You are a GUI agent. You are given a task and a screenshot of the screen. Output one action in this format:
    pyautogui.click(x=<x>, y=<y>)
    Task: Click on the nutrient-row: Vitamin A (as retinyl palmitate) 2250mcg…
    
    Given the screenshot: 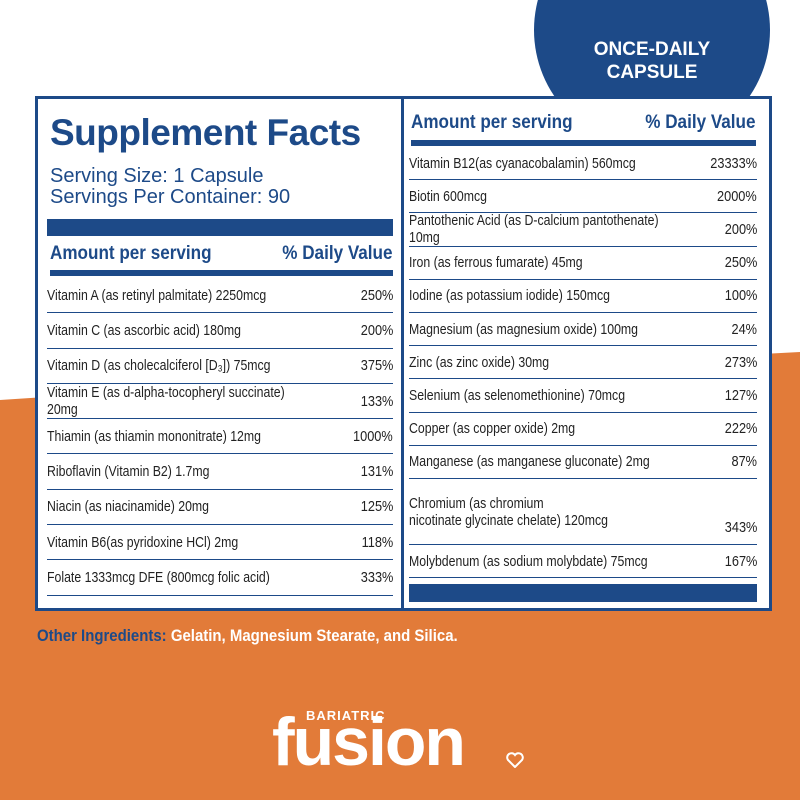 What is the action you would take?
    pyautogui.click(x=220, y=296)
    